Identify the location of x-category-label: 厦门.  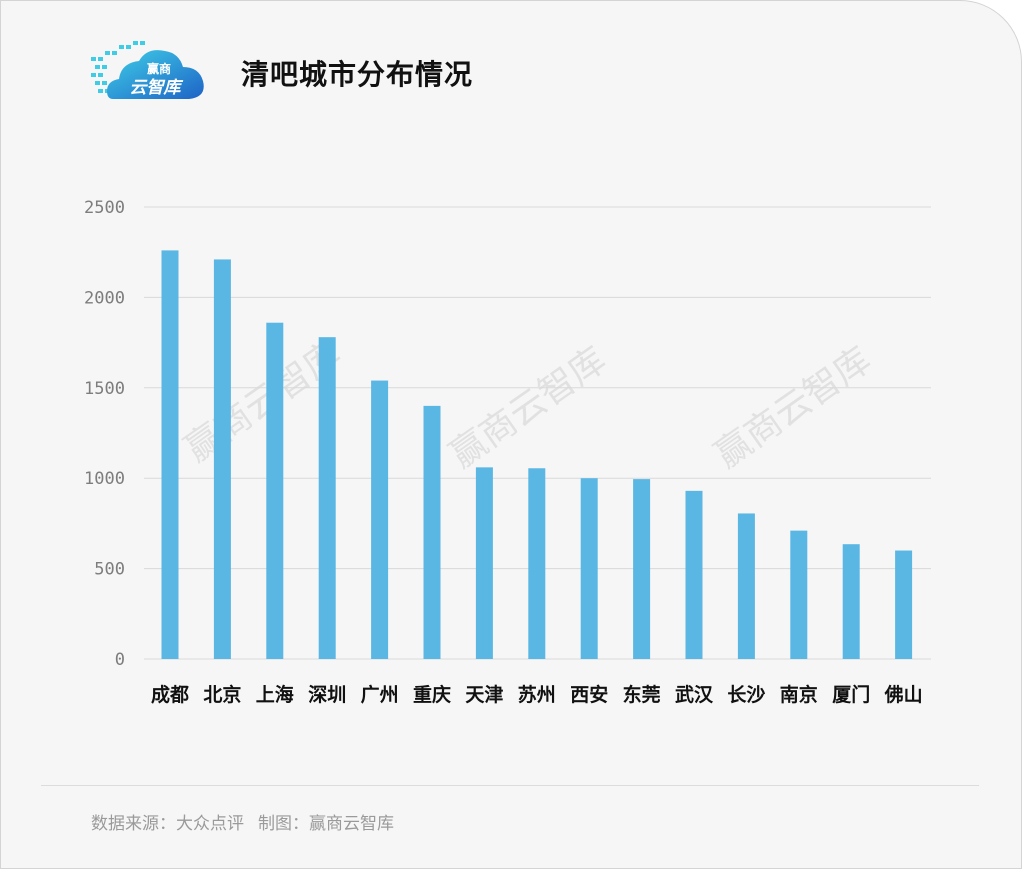
(851, 694).